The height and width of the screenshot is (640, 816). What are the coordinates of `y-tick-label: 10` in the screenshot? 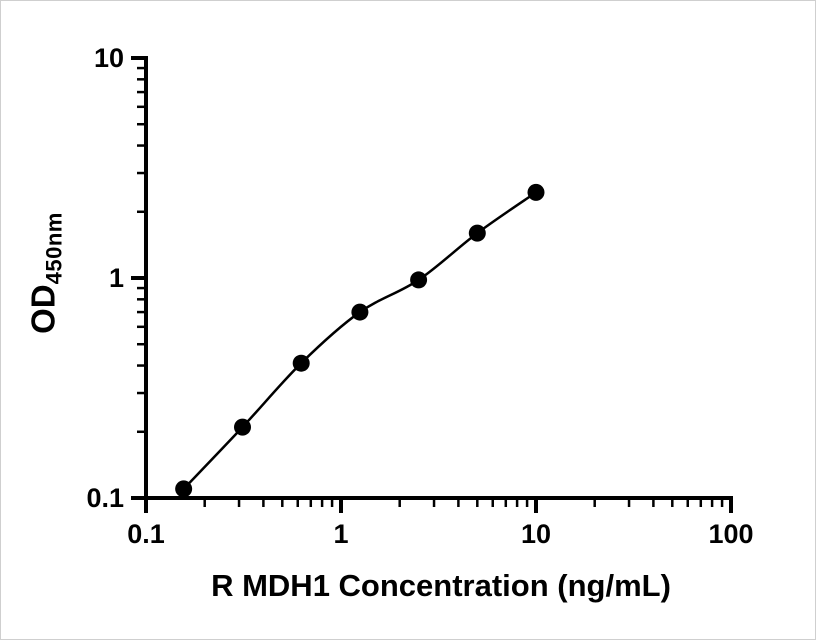 It's located at (109, 58).